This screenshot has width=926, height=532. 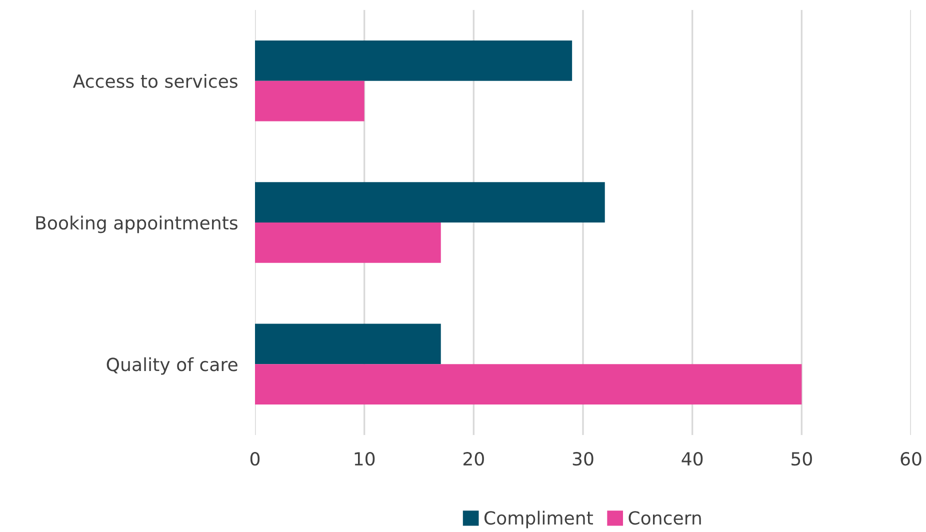 What do you see at coordinates (911, 459) in the screenshot?
I see `x-tick-label: 60` at bounding box center [911, 459].